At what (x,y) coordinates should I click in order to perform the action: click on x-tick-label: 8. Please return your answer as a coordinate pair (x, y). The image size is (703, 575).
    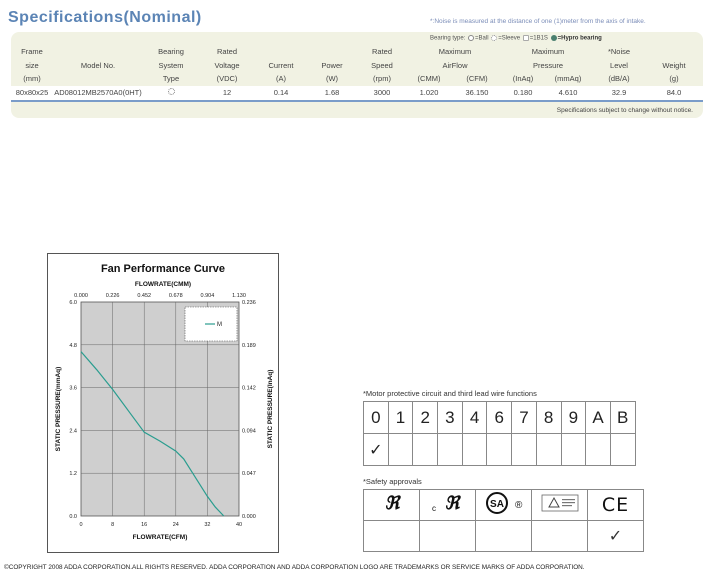
    Looking at the image, I should click on (112, 525).